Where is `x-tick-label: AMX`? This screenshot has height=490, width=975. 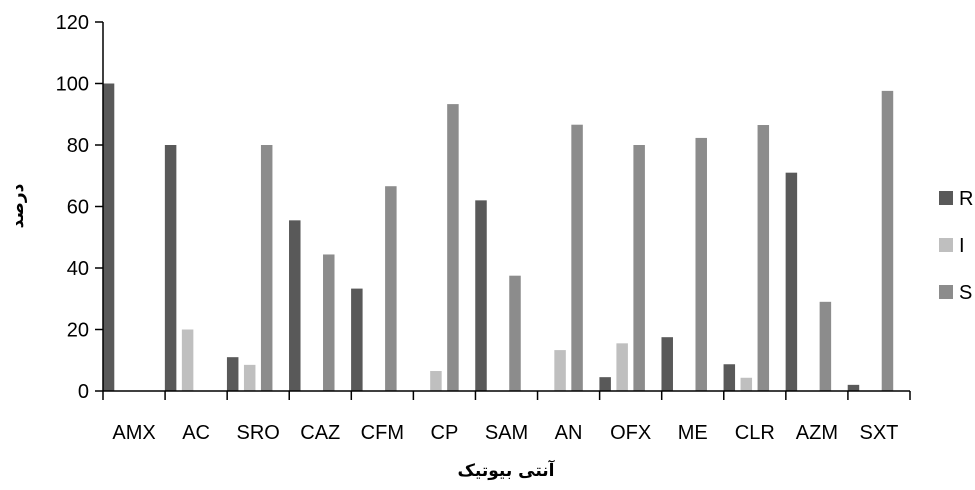 x-tick-label: AMX is located at coordinates (133, 433).